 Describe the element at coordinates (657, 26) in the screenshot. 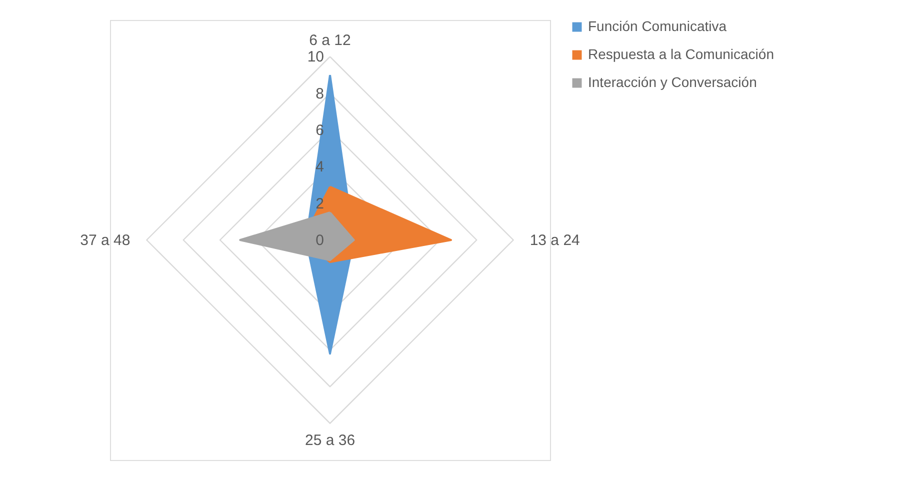

I see `legend-label: Función Comunicativa` at that location.